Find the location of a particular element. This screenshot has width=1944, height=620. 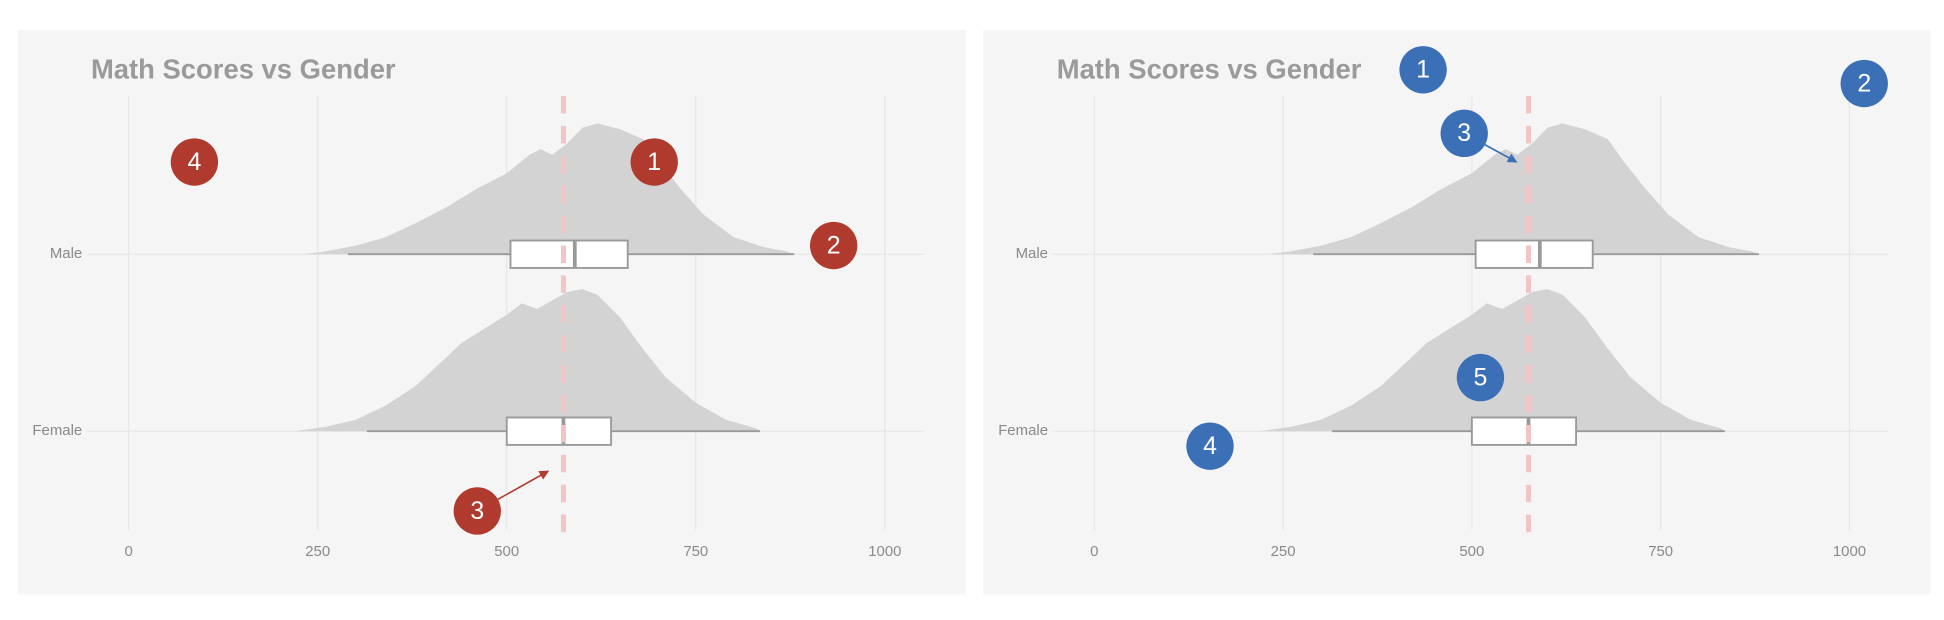

annotation-label: 5 is located at coordinates (1481, 377).